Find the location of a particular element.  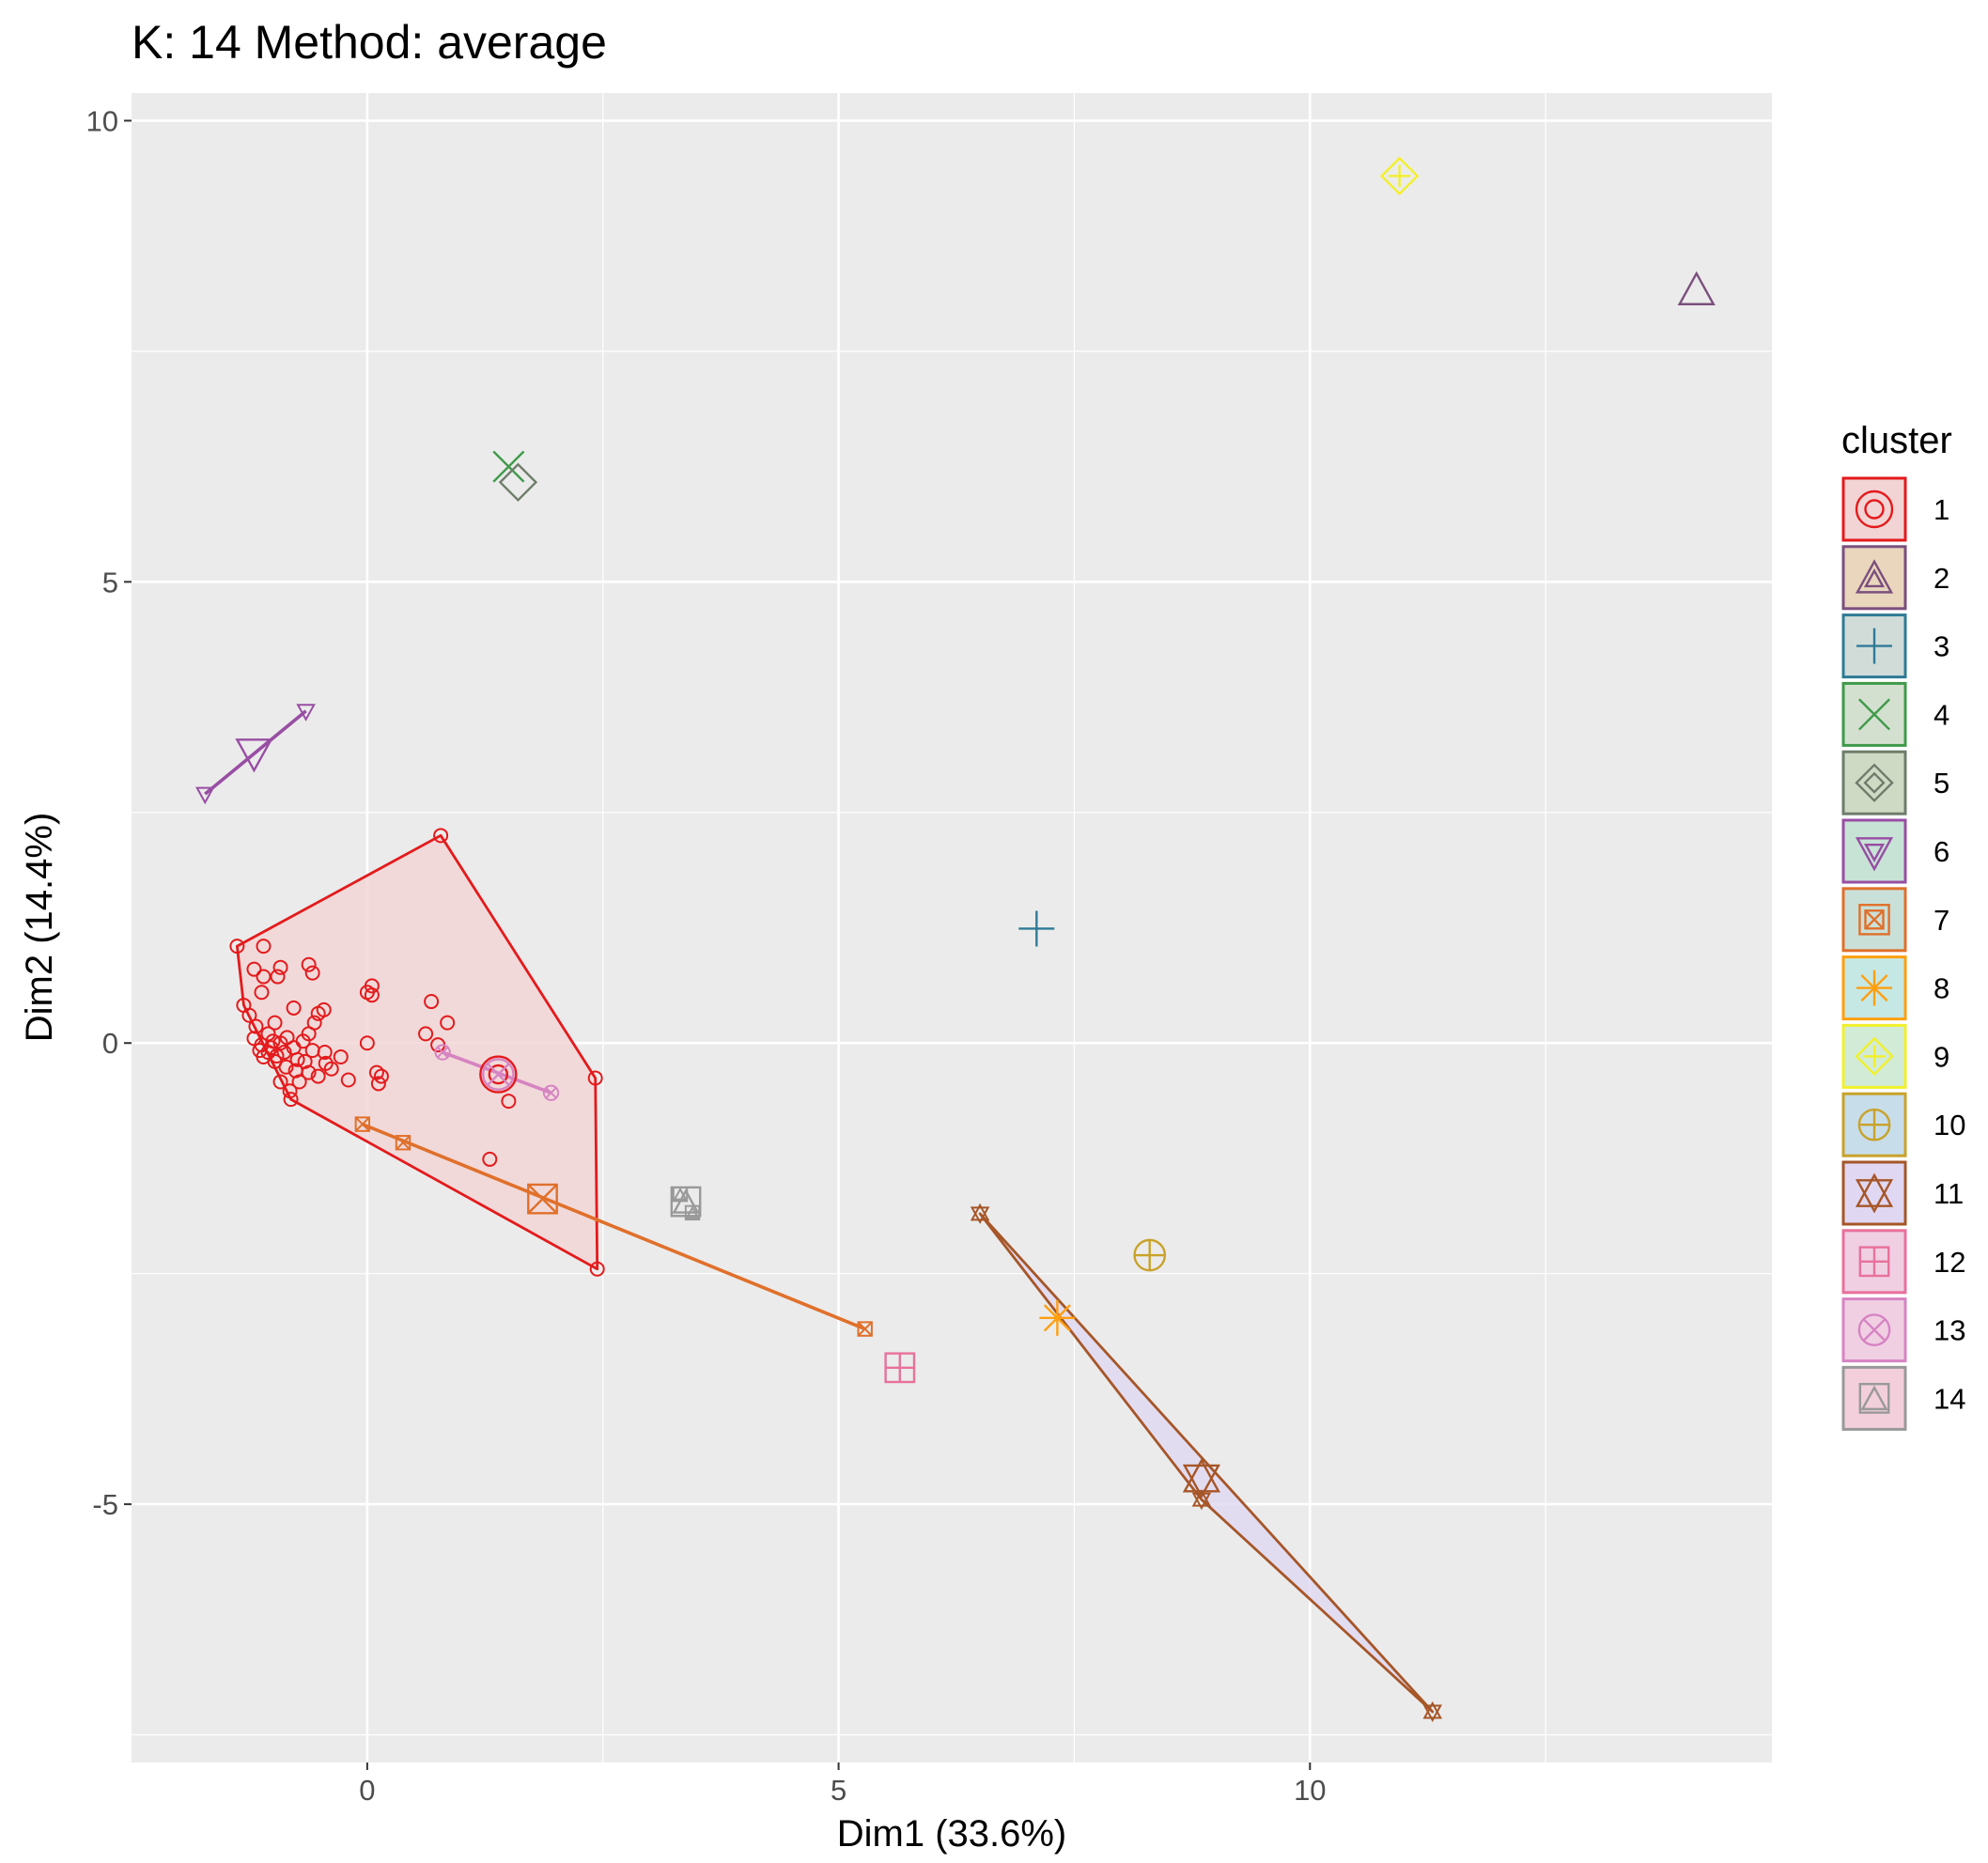

cluster-3-marks is located at coordinates (1036, 928).